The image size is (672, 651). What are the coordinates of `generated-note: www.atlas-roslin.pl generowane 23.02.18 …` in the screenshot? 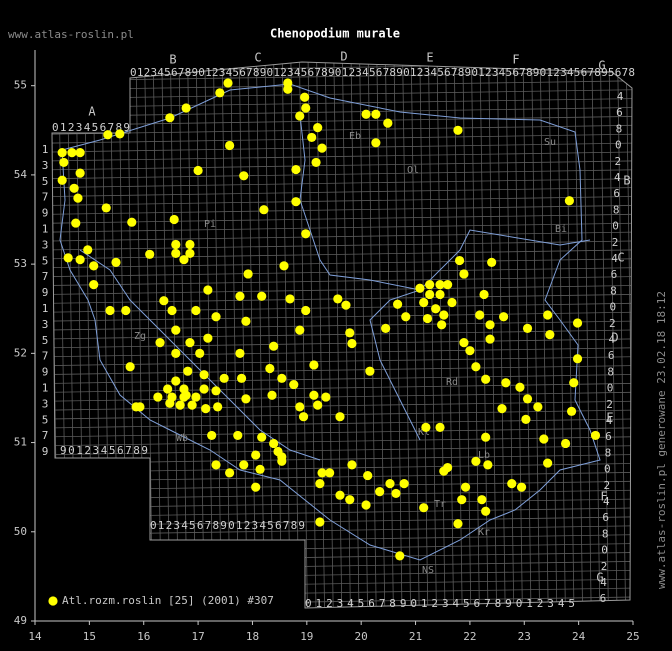 It's located at (661, 440).